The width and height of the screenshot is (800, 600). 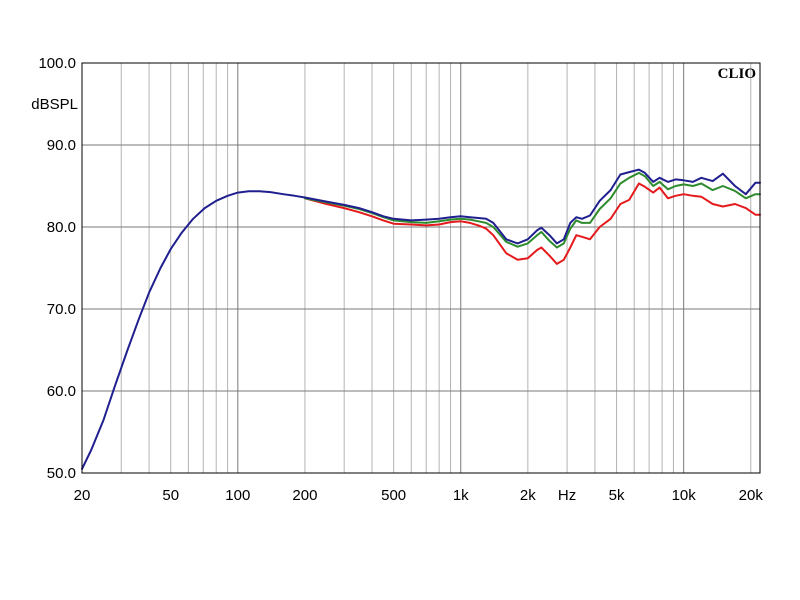 I want to click on clio-brand-label: CLIO, so click(x=737, y=74).